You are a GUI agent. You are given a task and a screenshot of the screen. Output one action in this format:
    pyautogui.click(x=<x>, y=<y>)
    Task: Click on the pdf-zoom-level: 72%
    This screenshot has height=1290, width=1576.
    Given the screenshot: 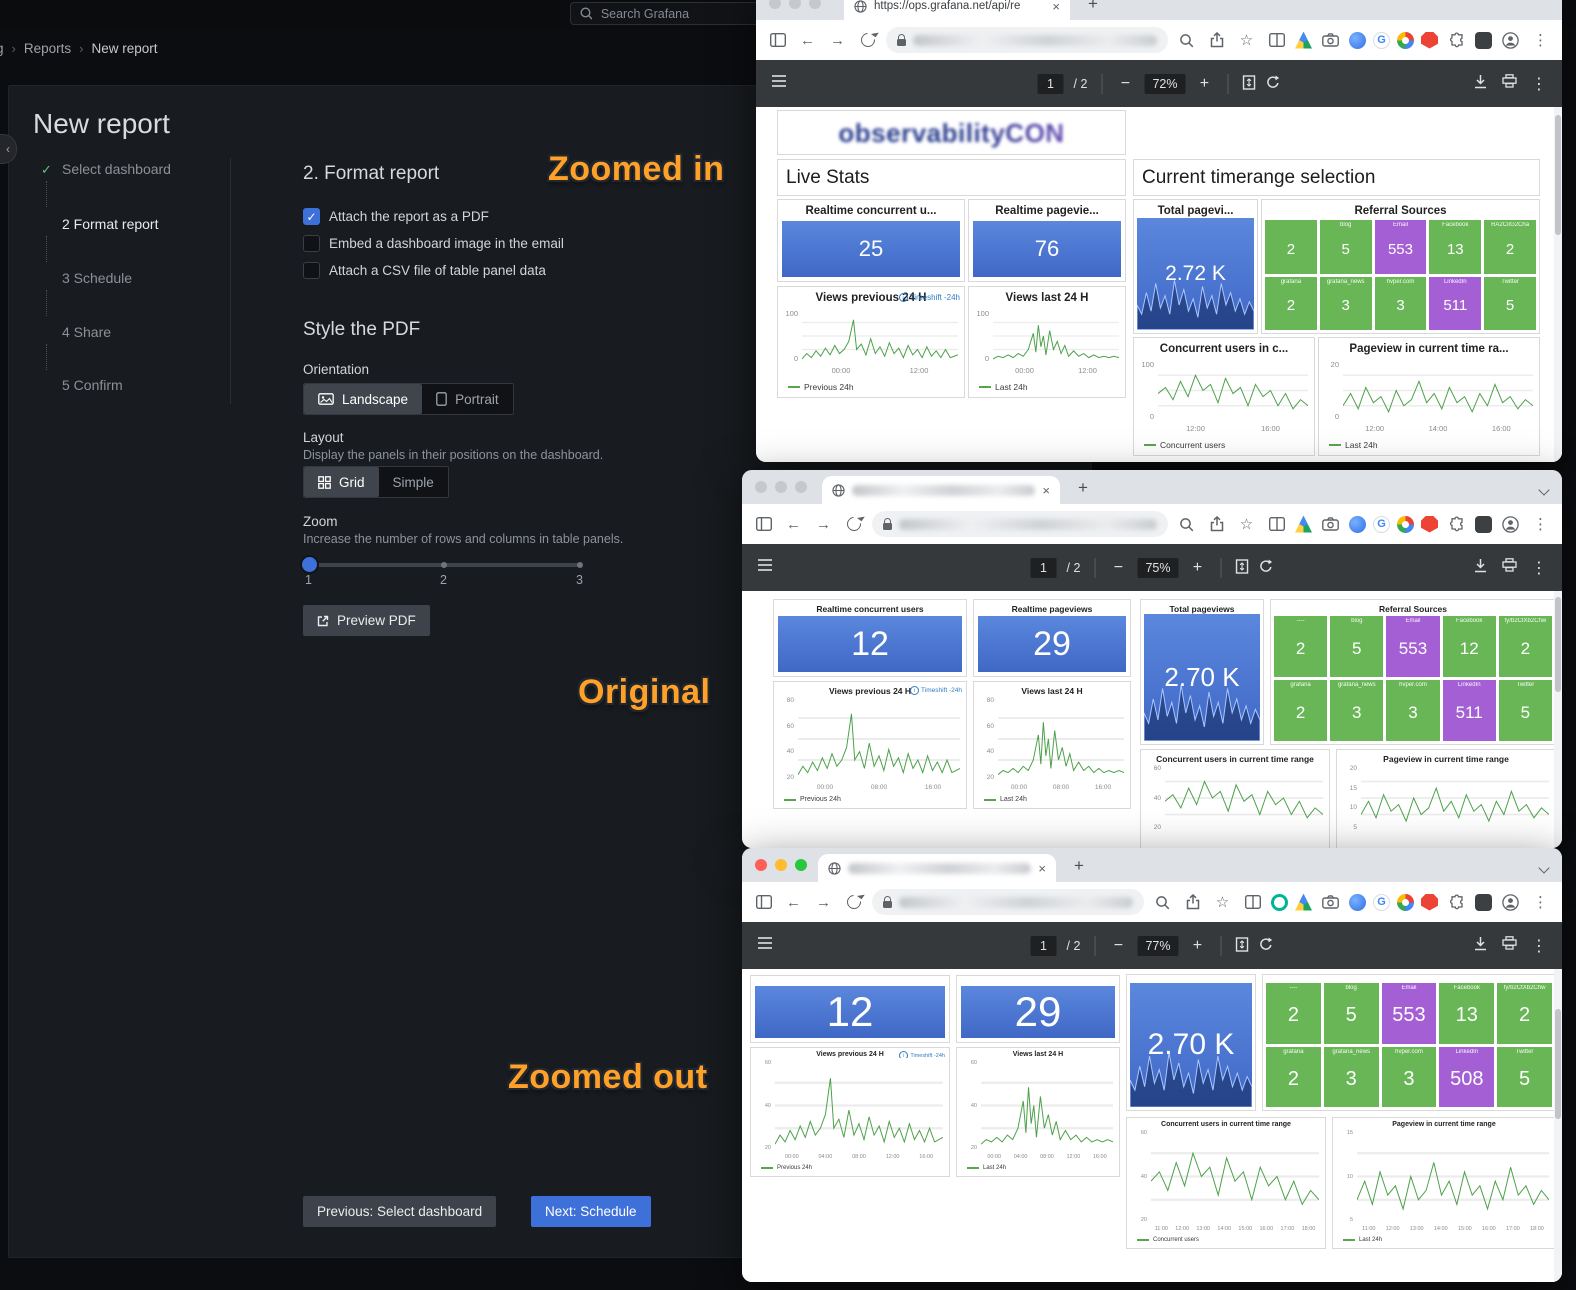 What is the action you would take?
    pyautogui.click(x=1165, y=83)
    